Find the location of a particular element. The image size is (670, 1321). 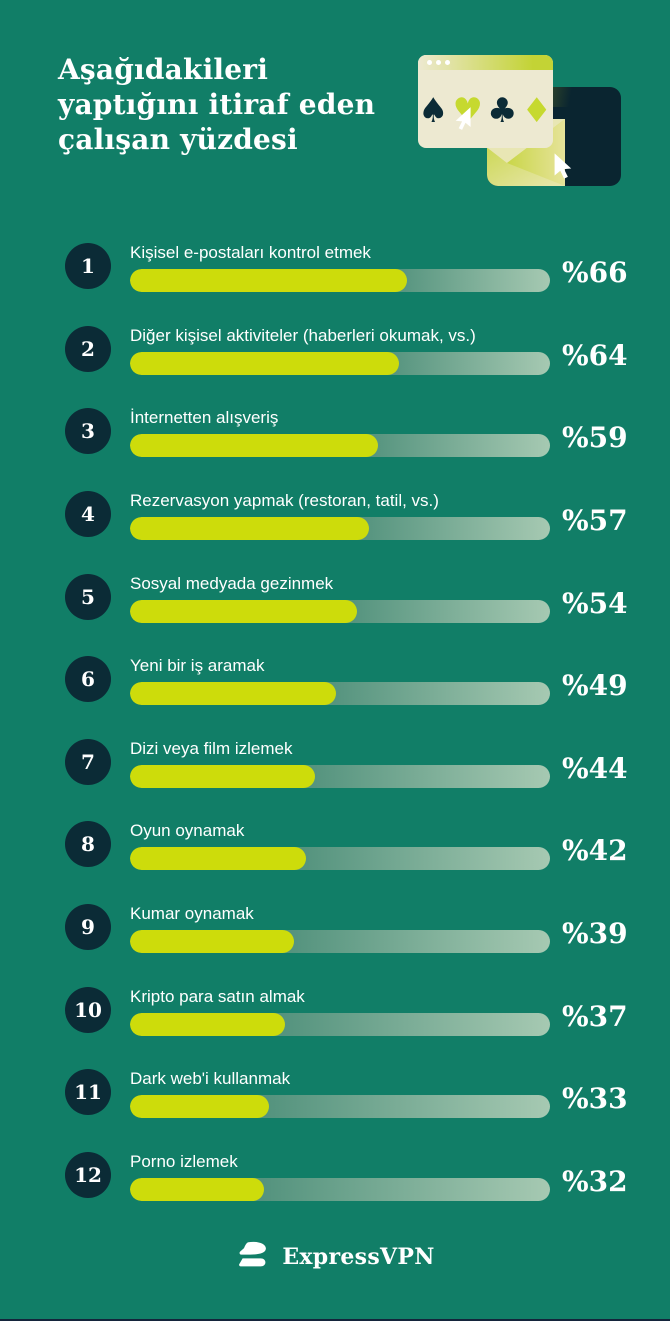

bar-label: Kişisel e-postaları kontrol etmek is located at coordinates (250, 252).